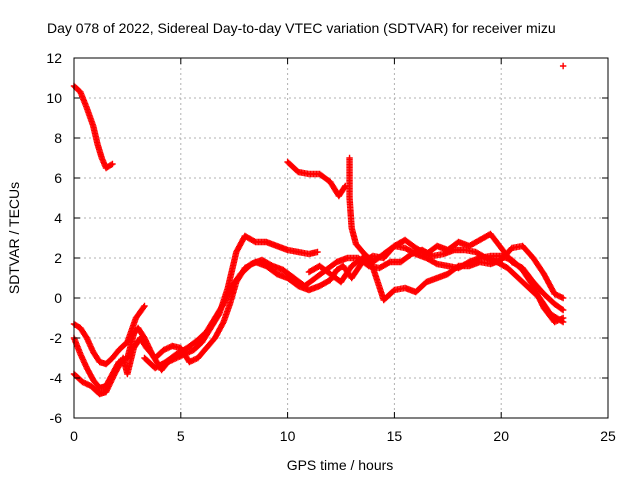 The image size is (640, 480). I want to click on x-tick-label: 15, so click(395, 436).